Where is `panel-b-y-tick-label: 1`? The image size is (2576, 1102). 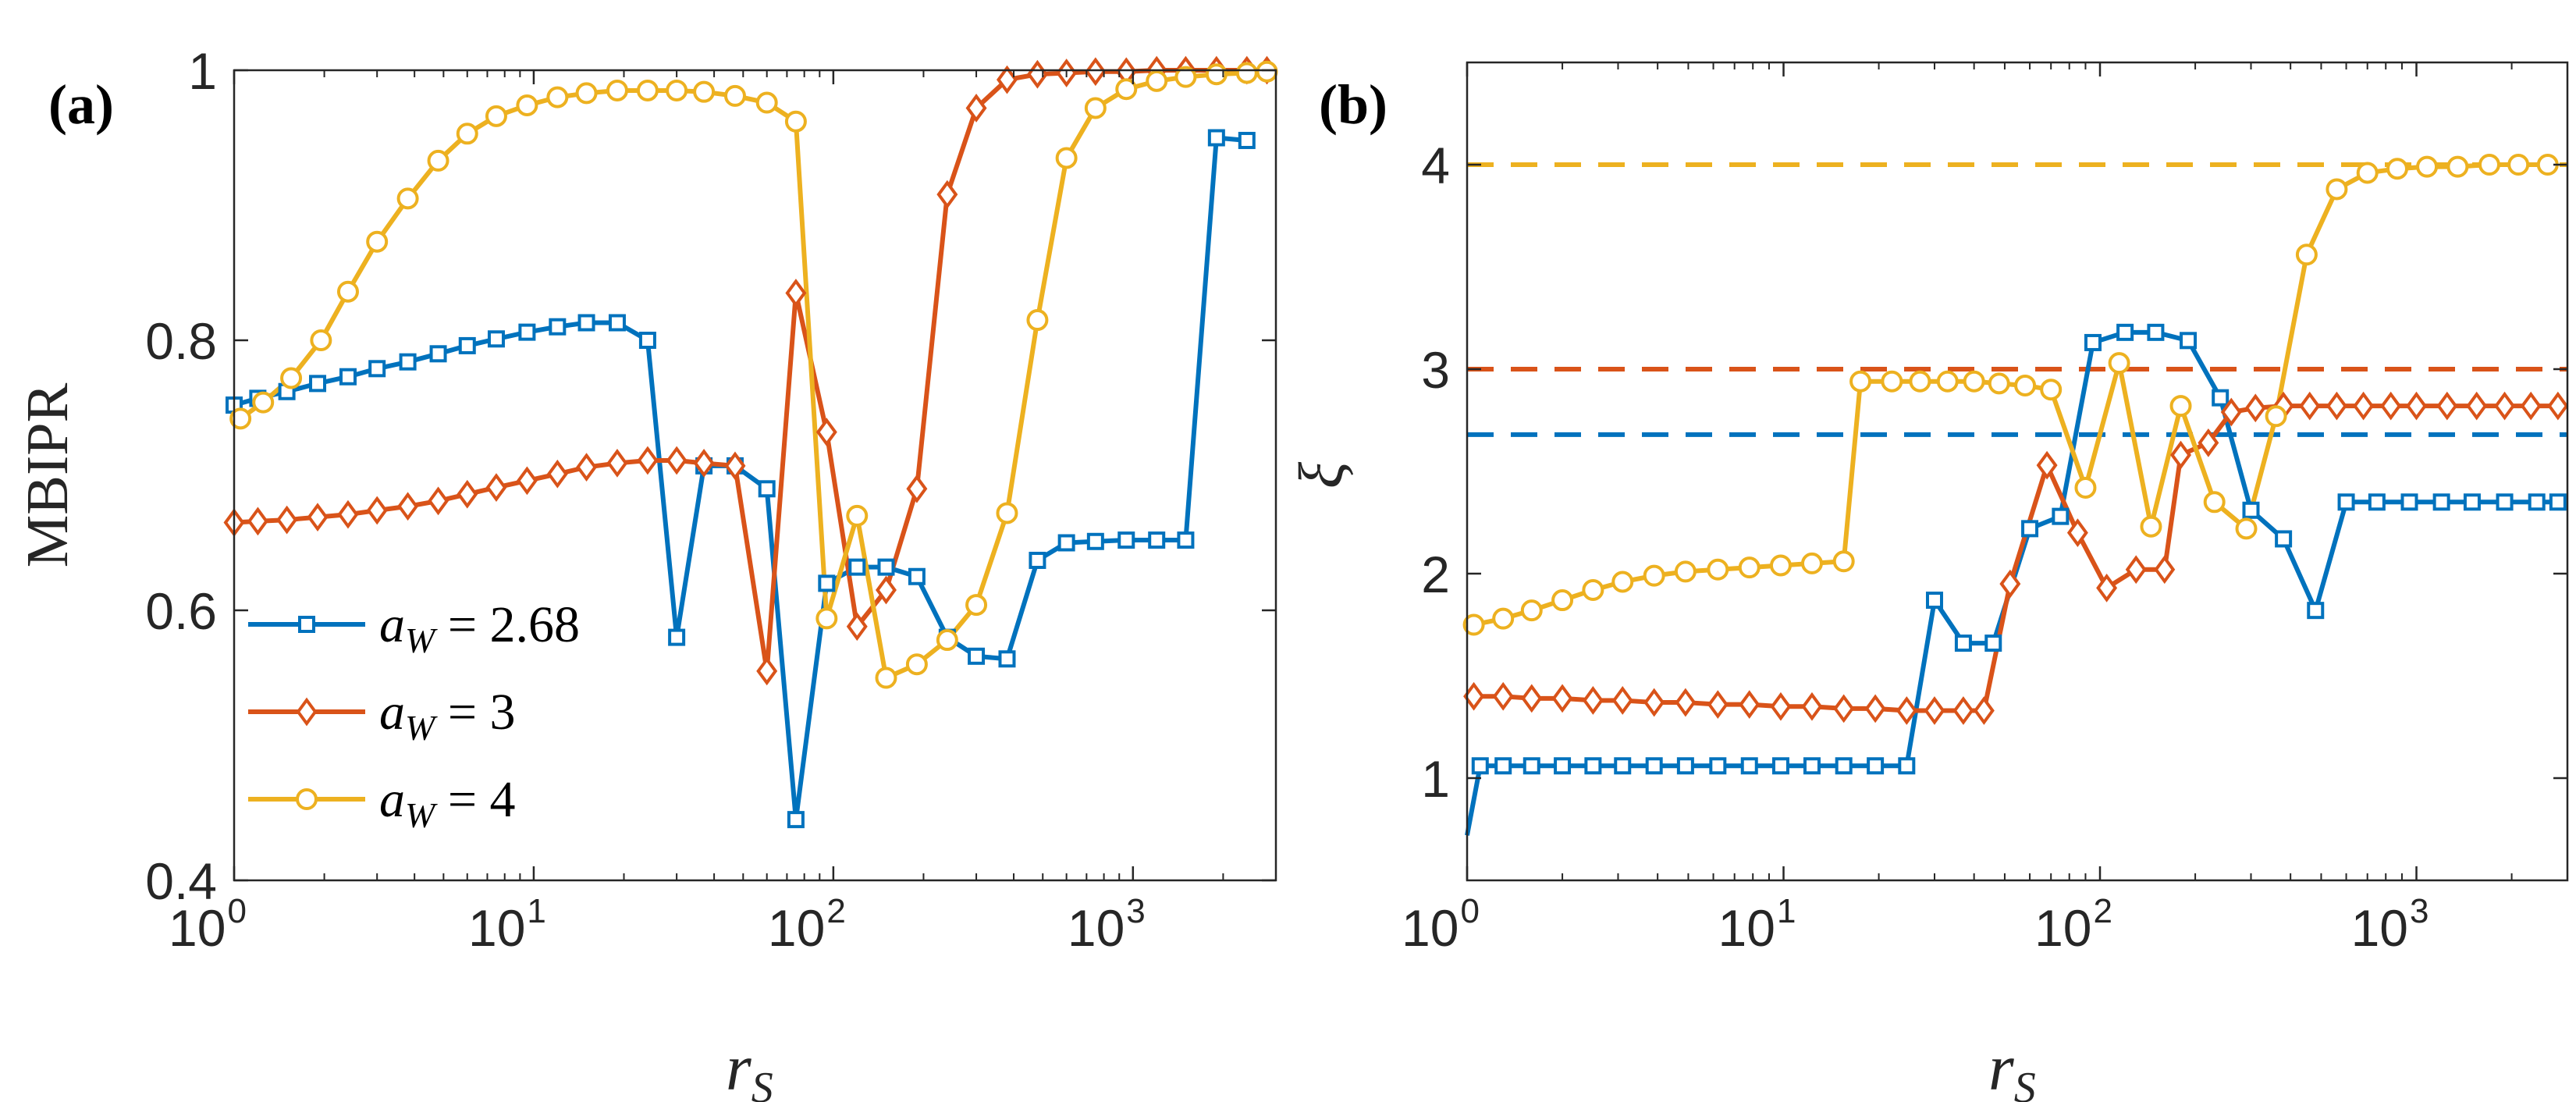 panel-b-y-tick-label: 1 is located at coordinates (1435, 779).